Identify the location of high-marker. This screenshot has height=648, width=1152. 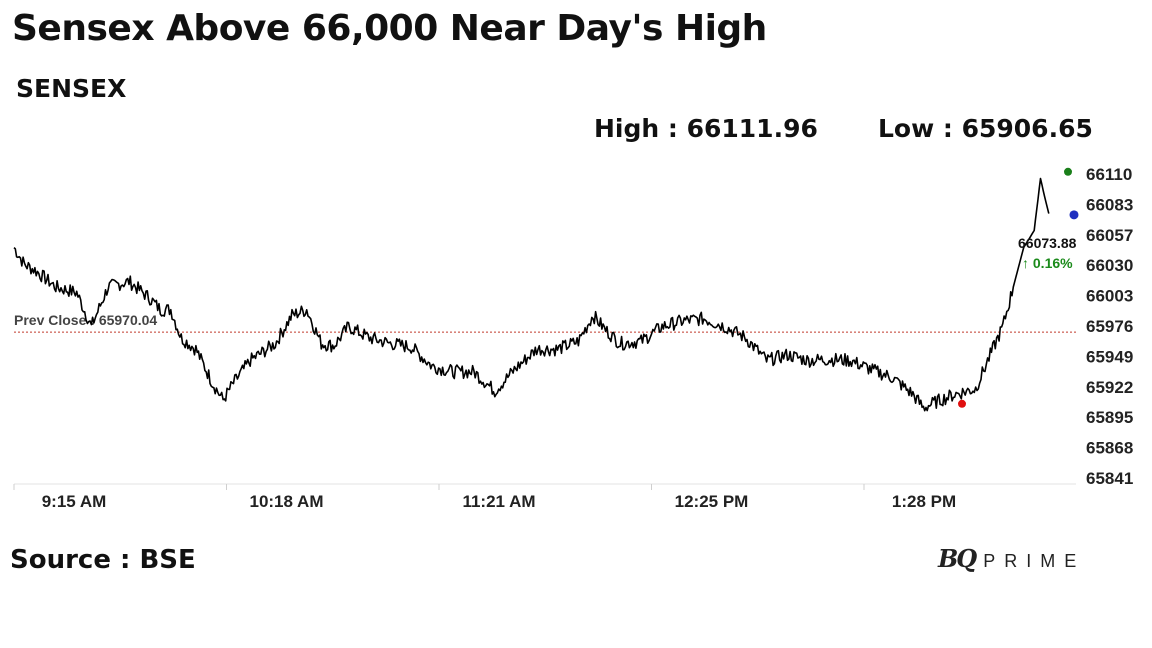
(1068, 171).